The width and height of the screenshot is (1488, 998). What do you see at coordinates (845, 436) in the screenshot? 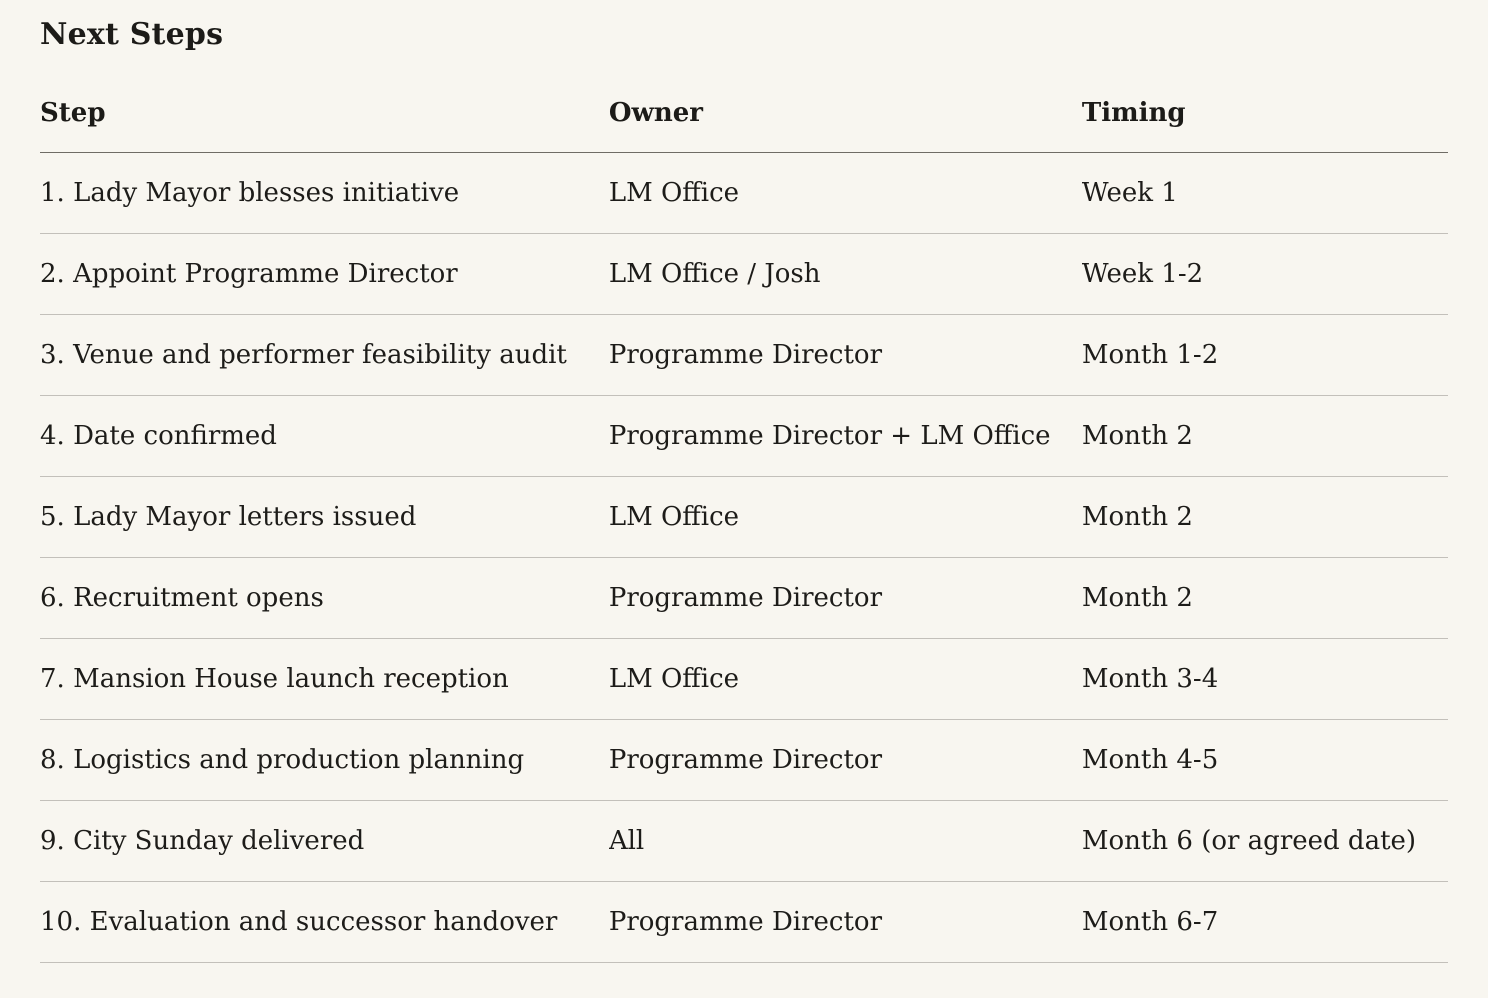
I see `owner-cell: Programme Director + LM Office` at bounding box center [845, 436].